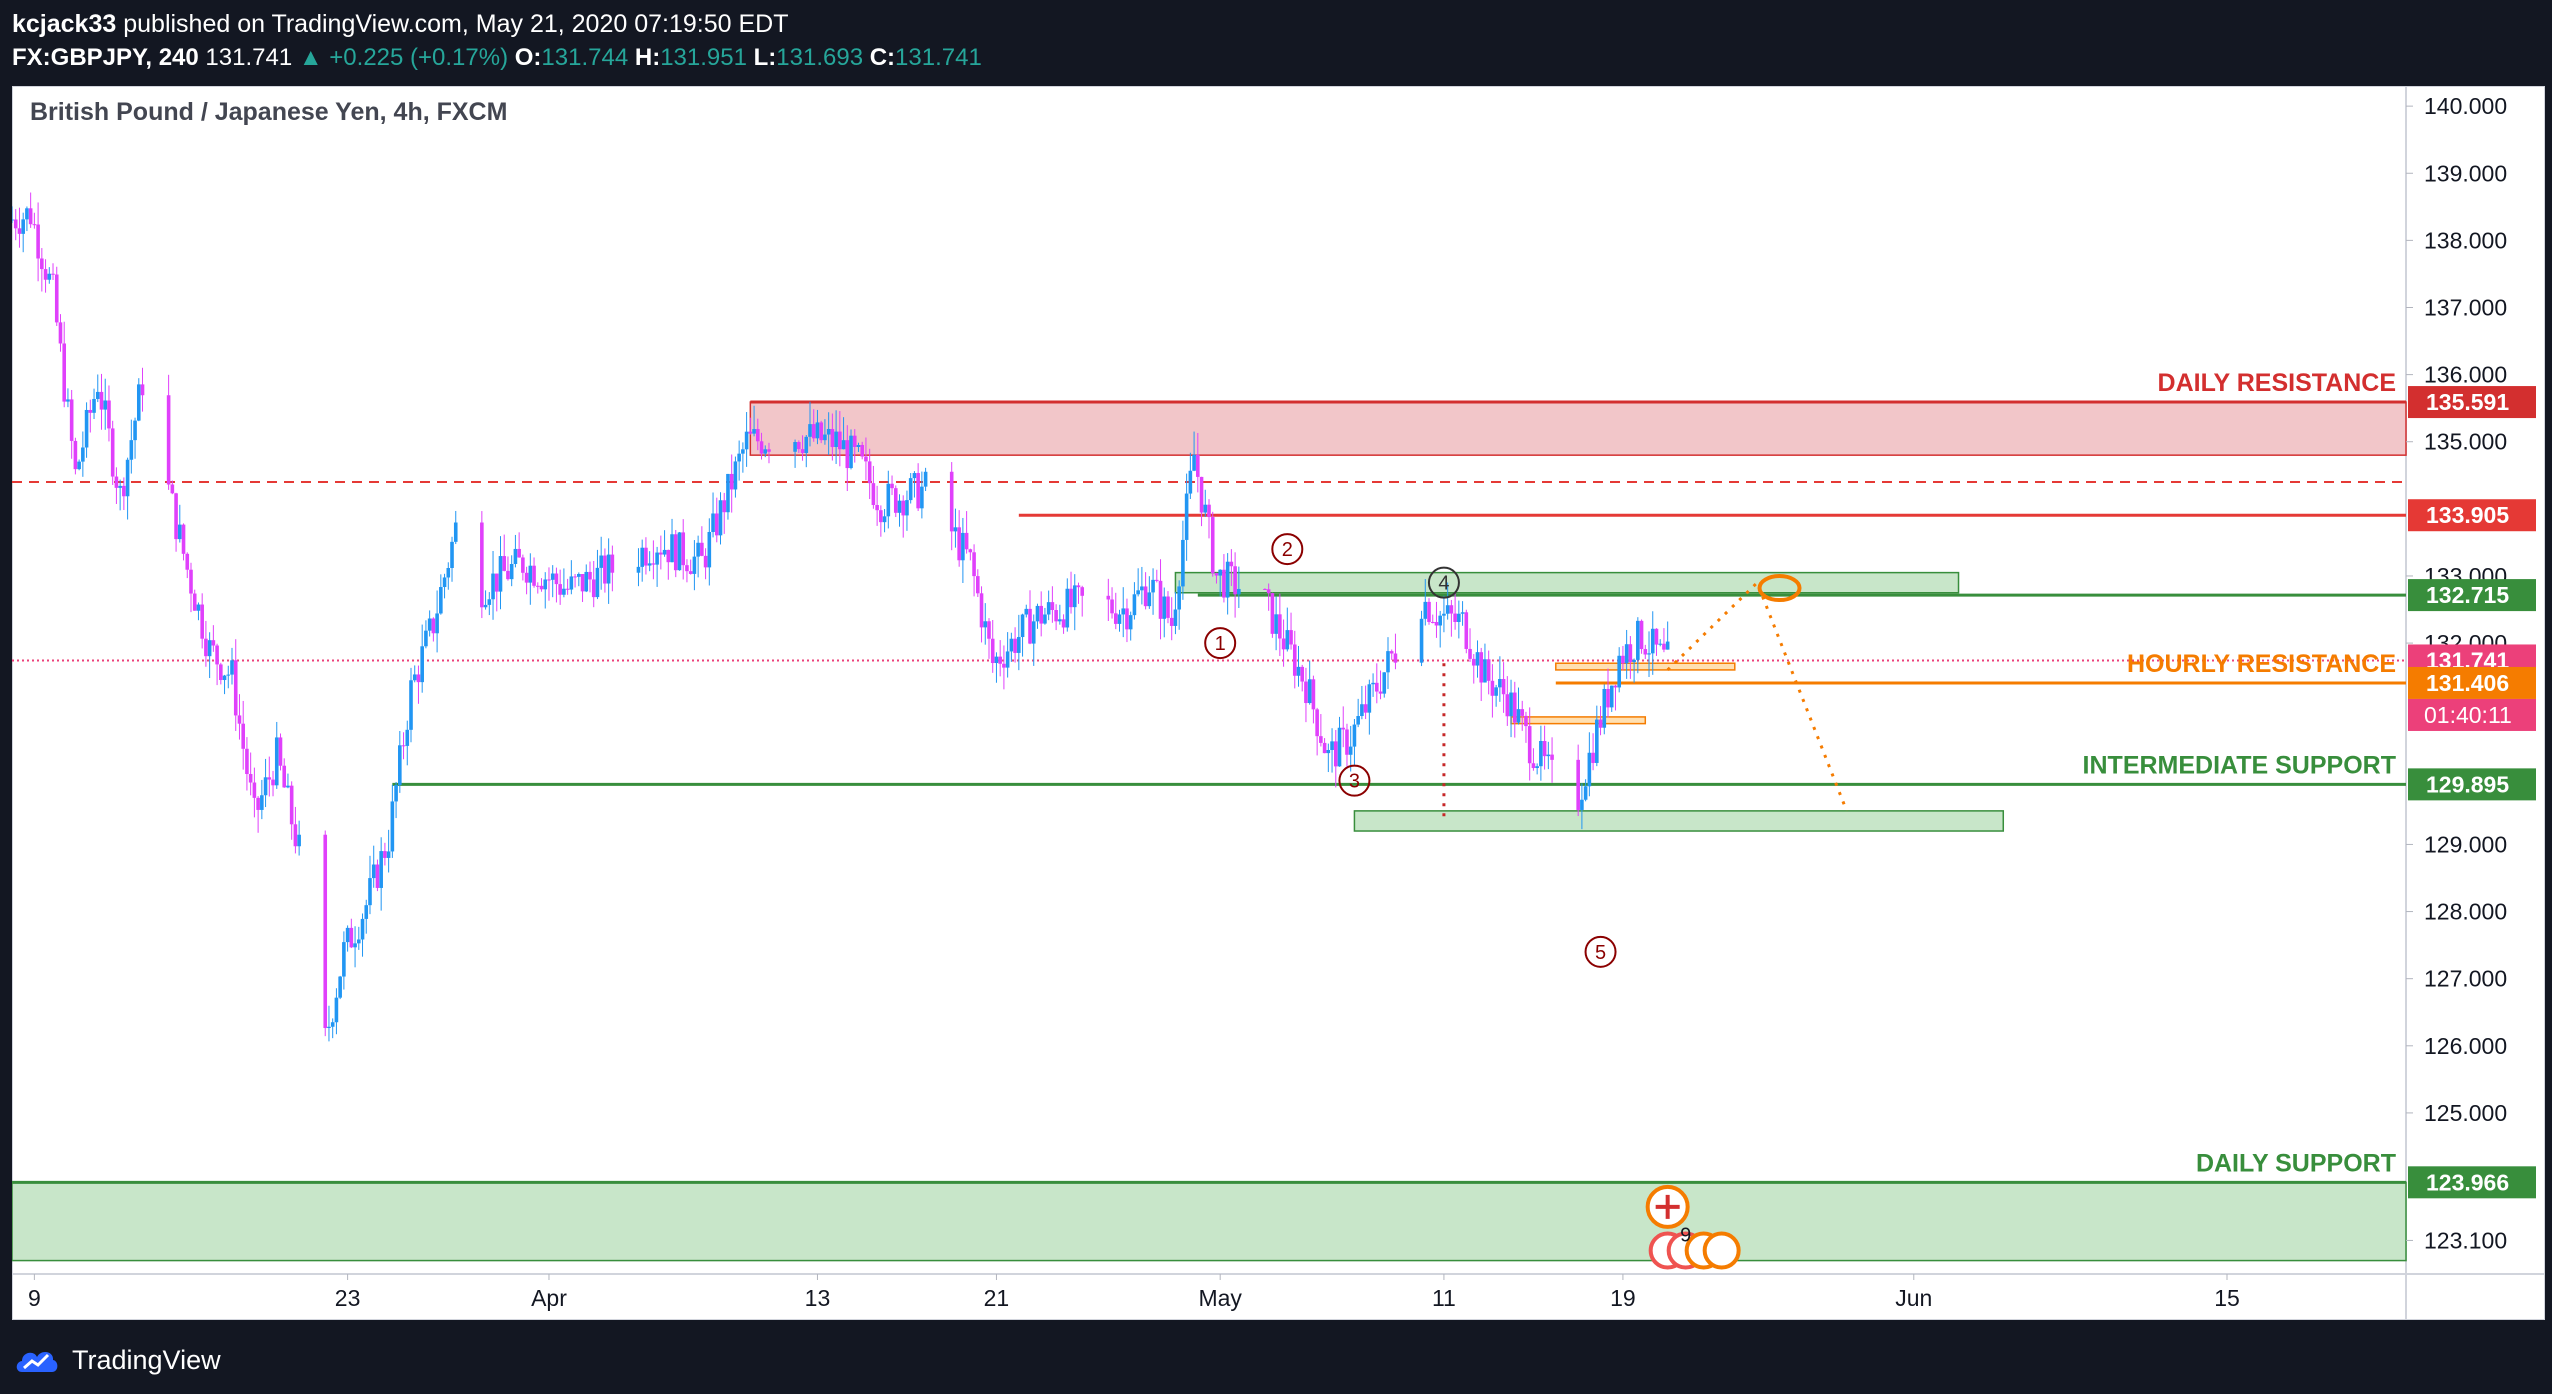 Image resolution: width=2552 pixels, height=1394 pixels. I want to click on economic-event-icon, so click(1721, 1250).